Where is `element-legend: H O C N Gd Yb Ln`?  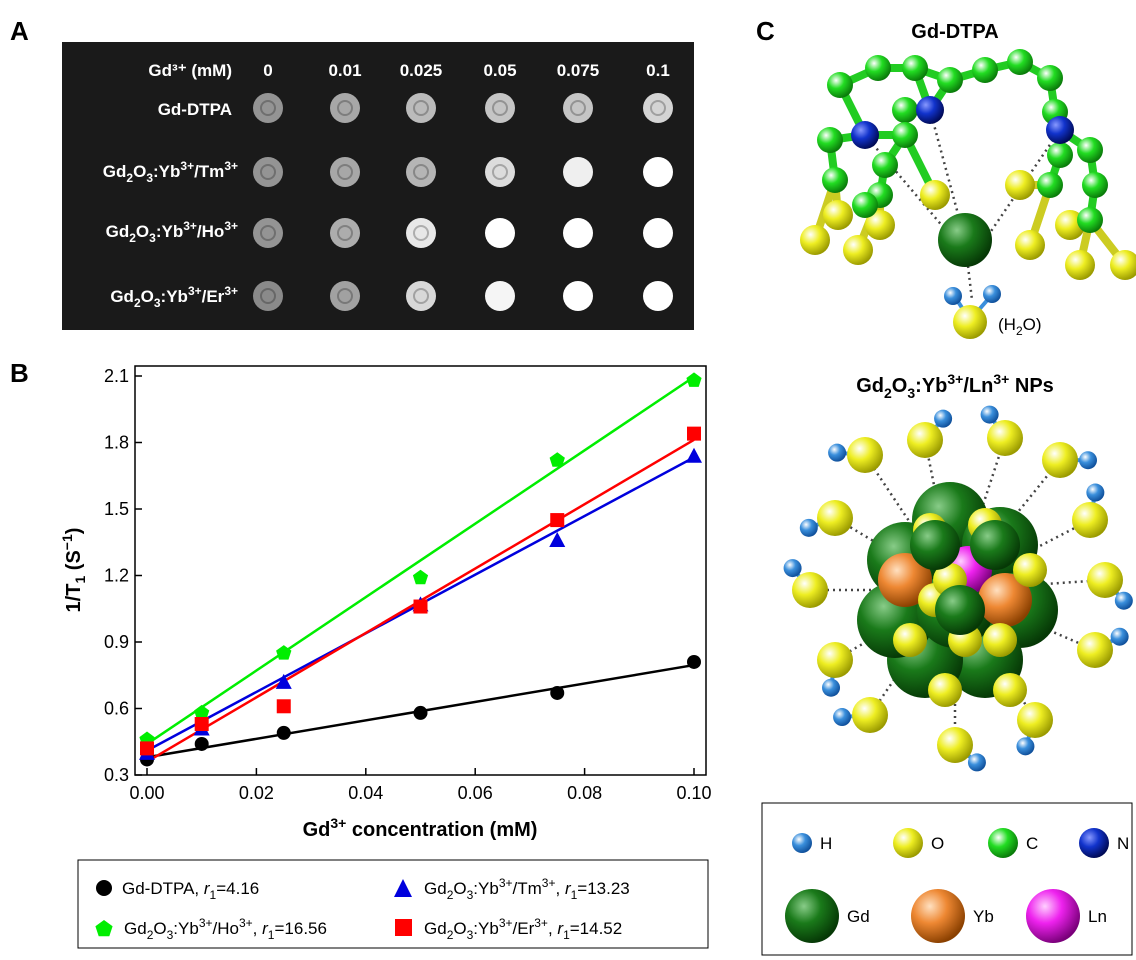 element-legend: H O C N Gd Yb Ln is located at coordinates (947, 879).